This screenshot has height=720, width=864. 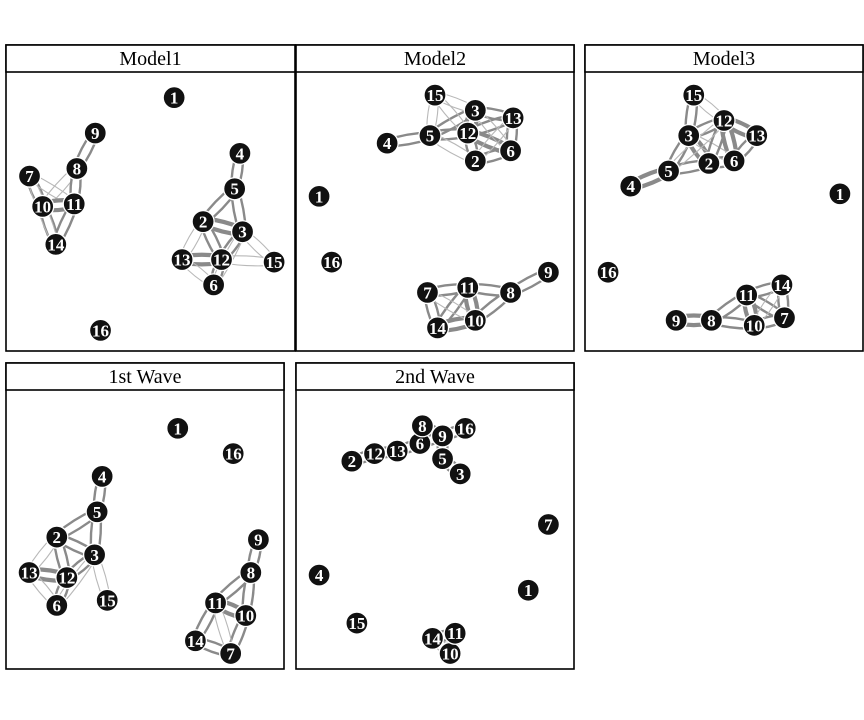 I want to click on node-label: 11, so click(x=216, y=603).